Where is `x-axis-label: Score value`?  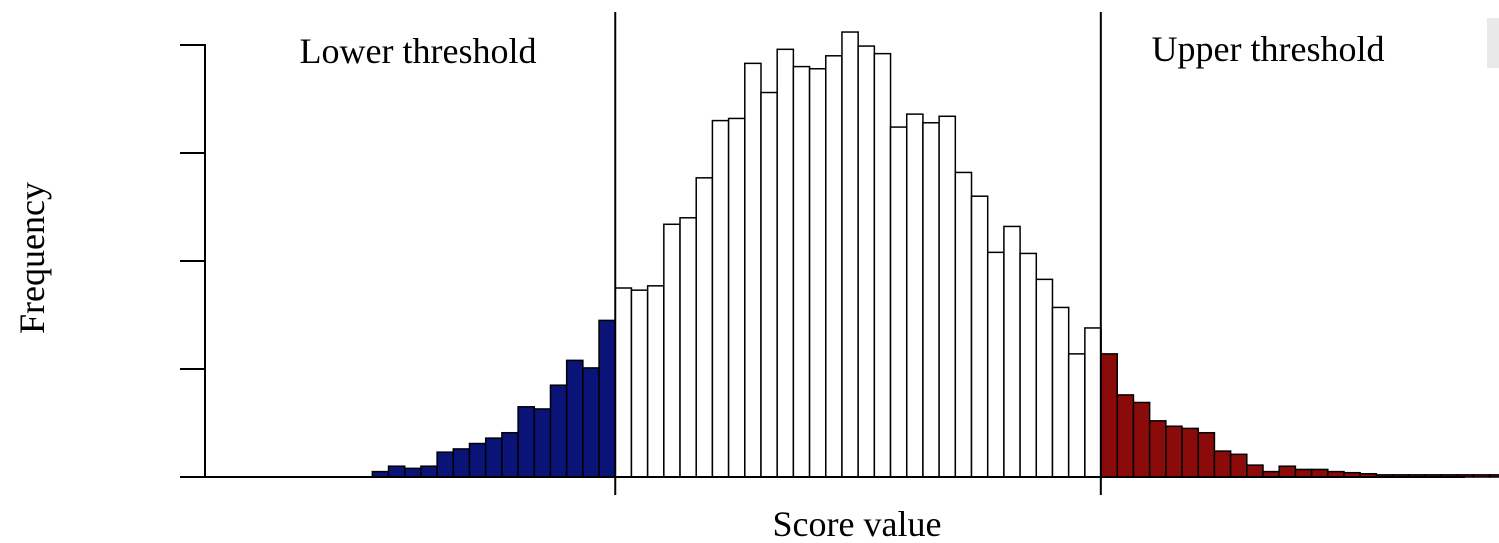 x-axis-label: Score value is located at coordinates (857, 523).